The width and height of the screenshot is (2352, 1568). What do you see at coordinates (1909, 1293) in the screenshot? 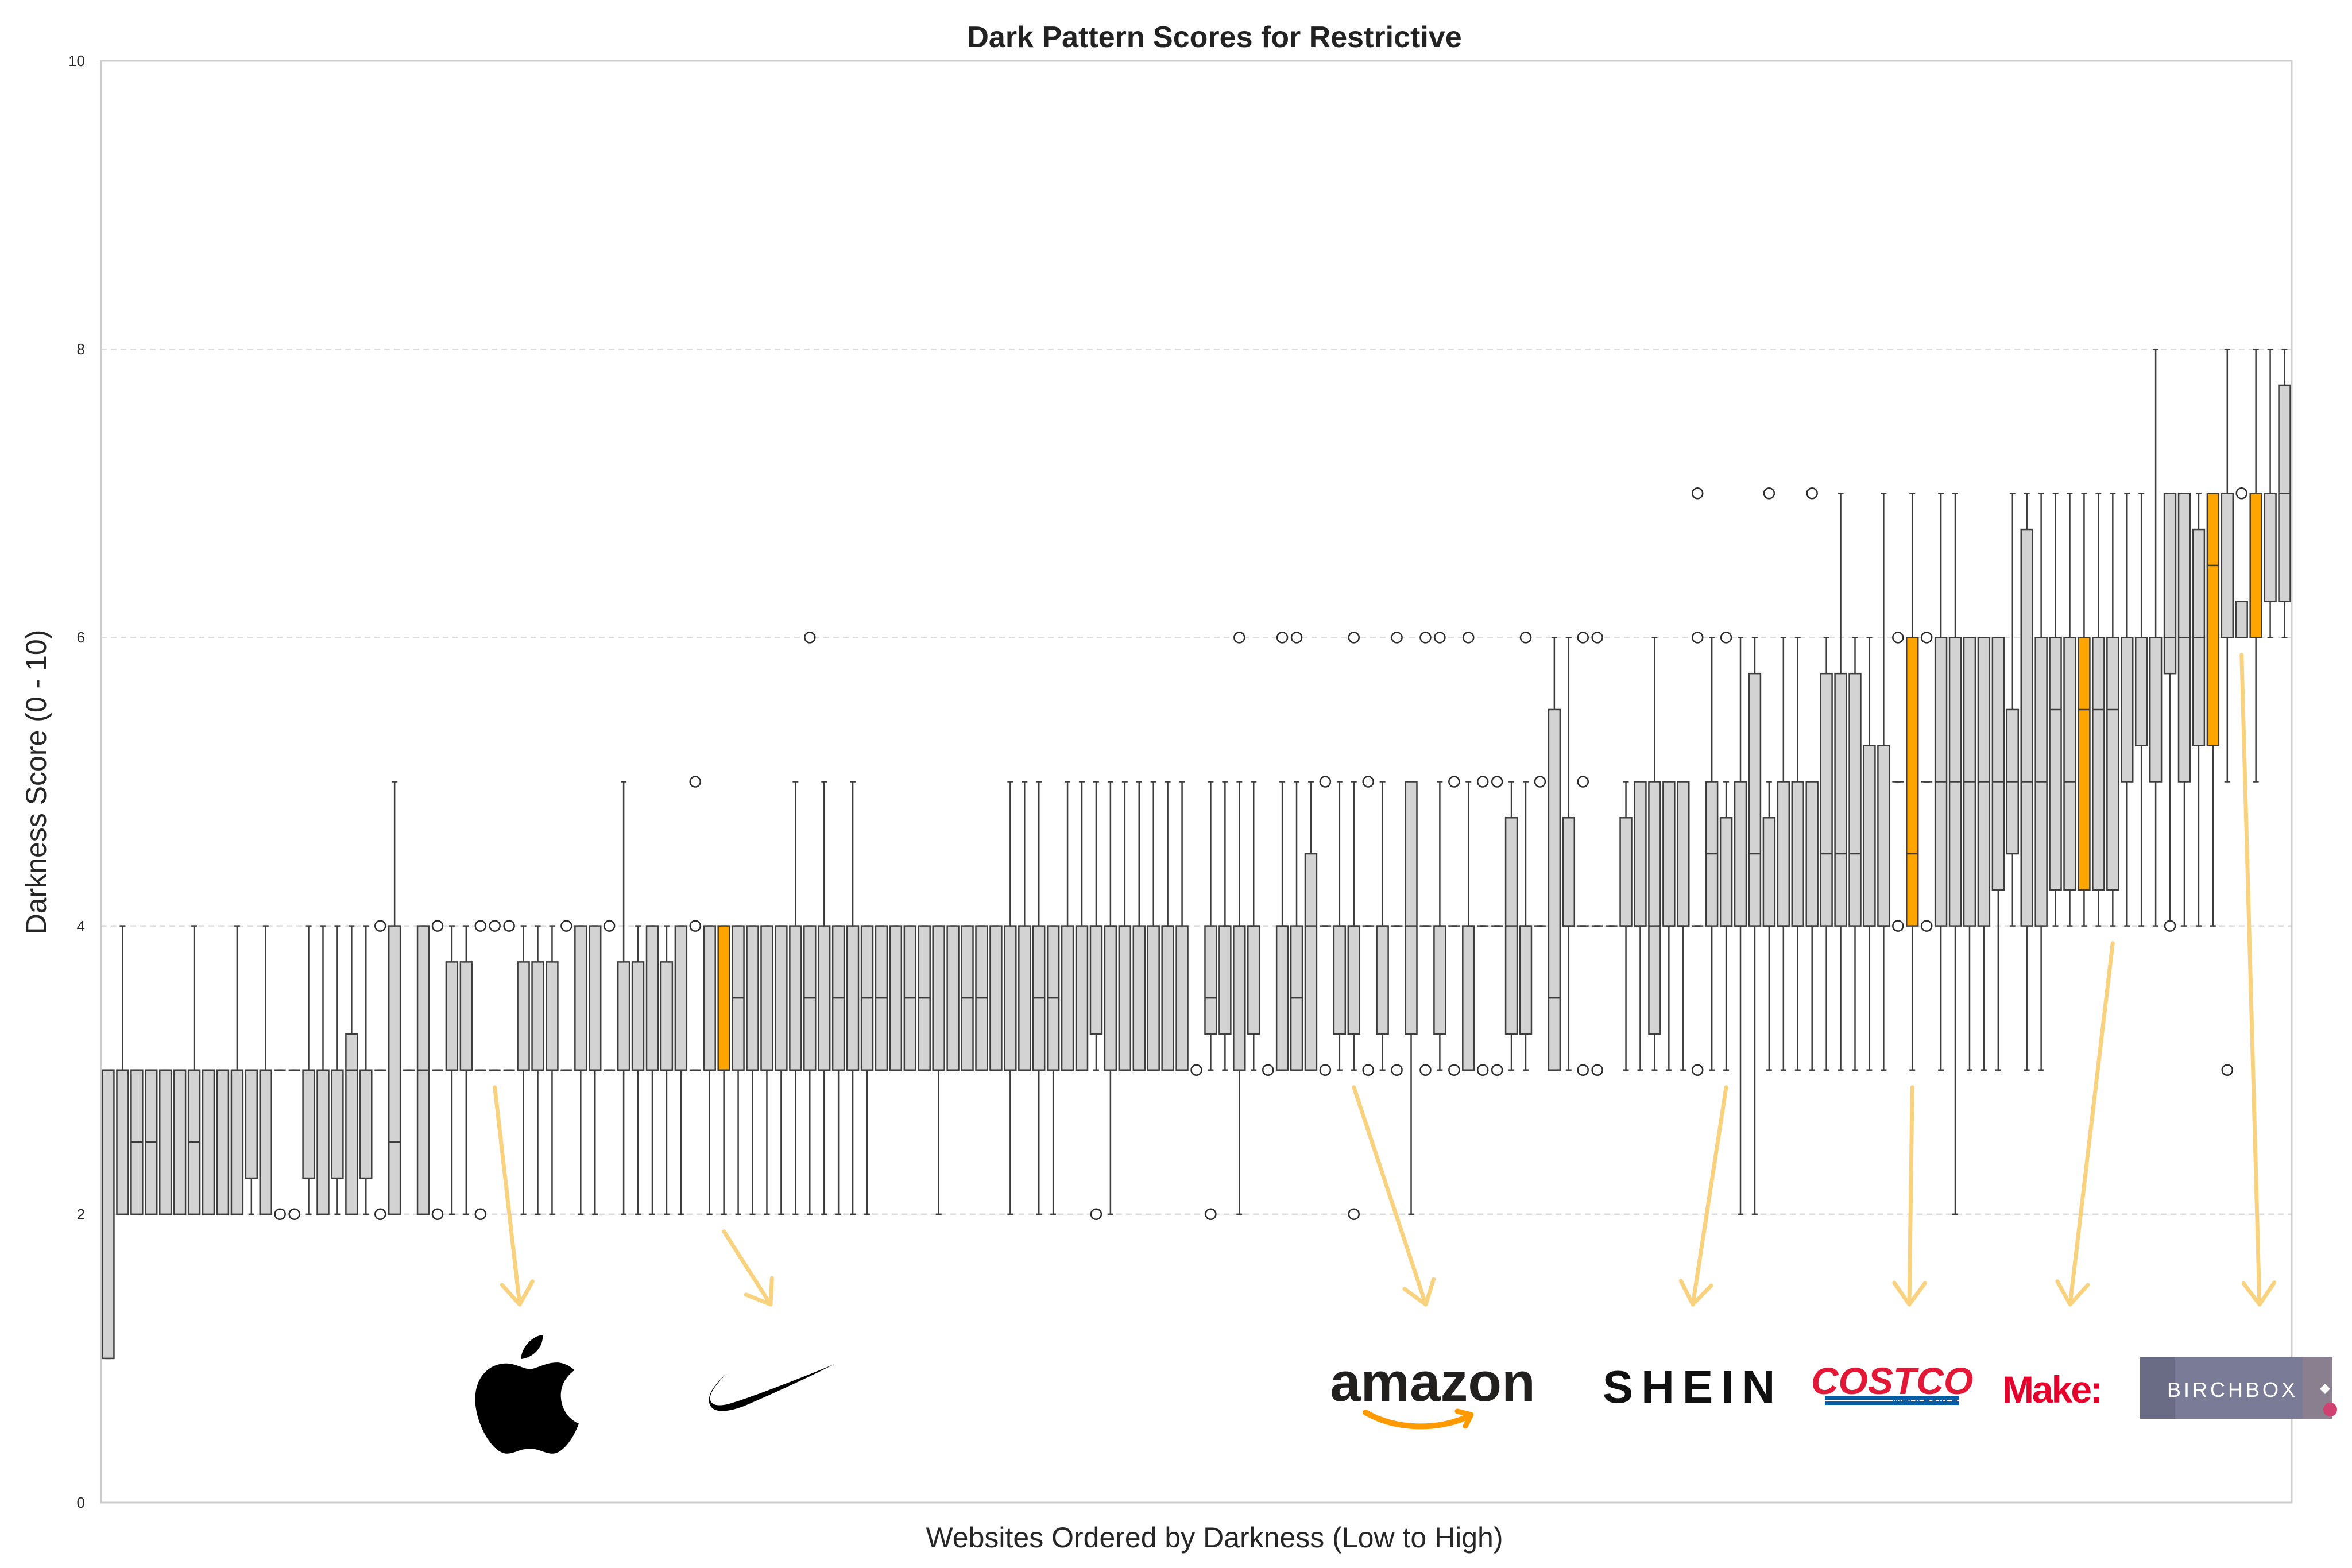
I see `arrow-head` at bounding box center [1909, 1293].